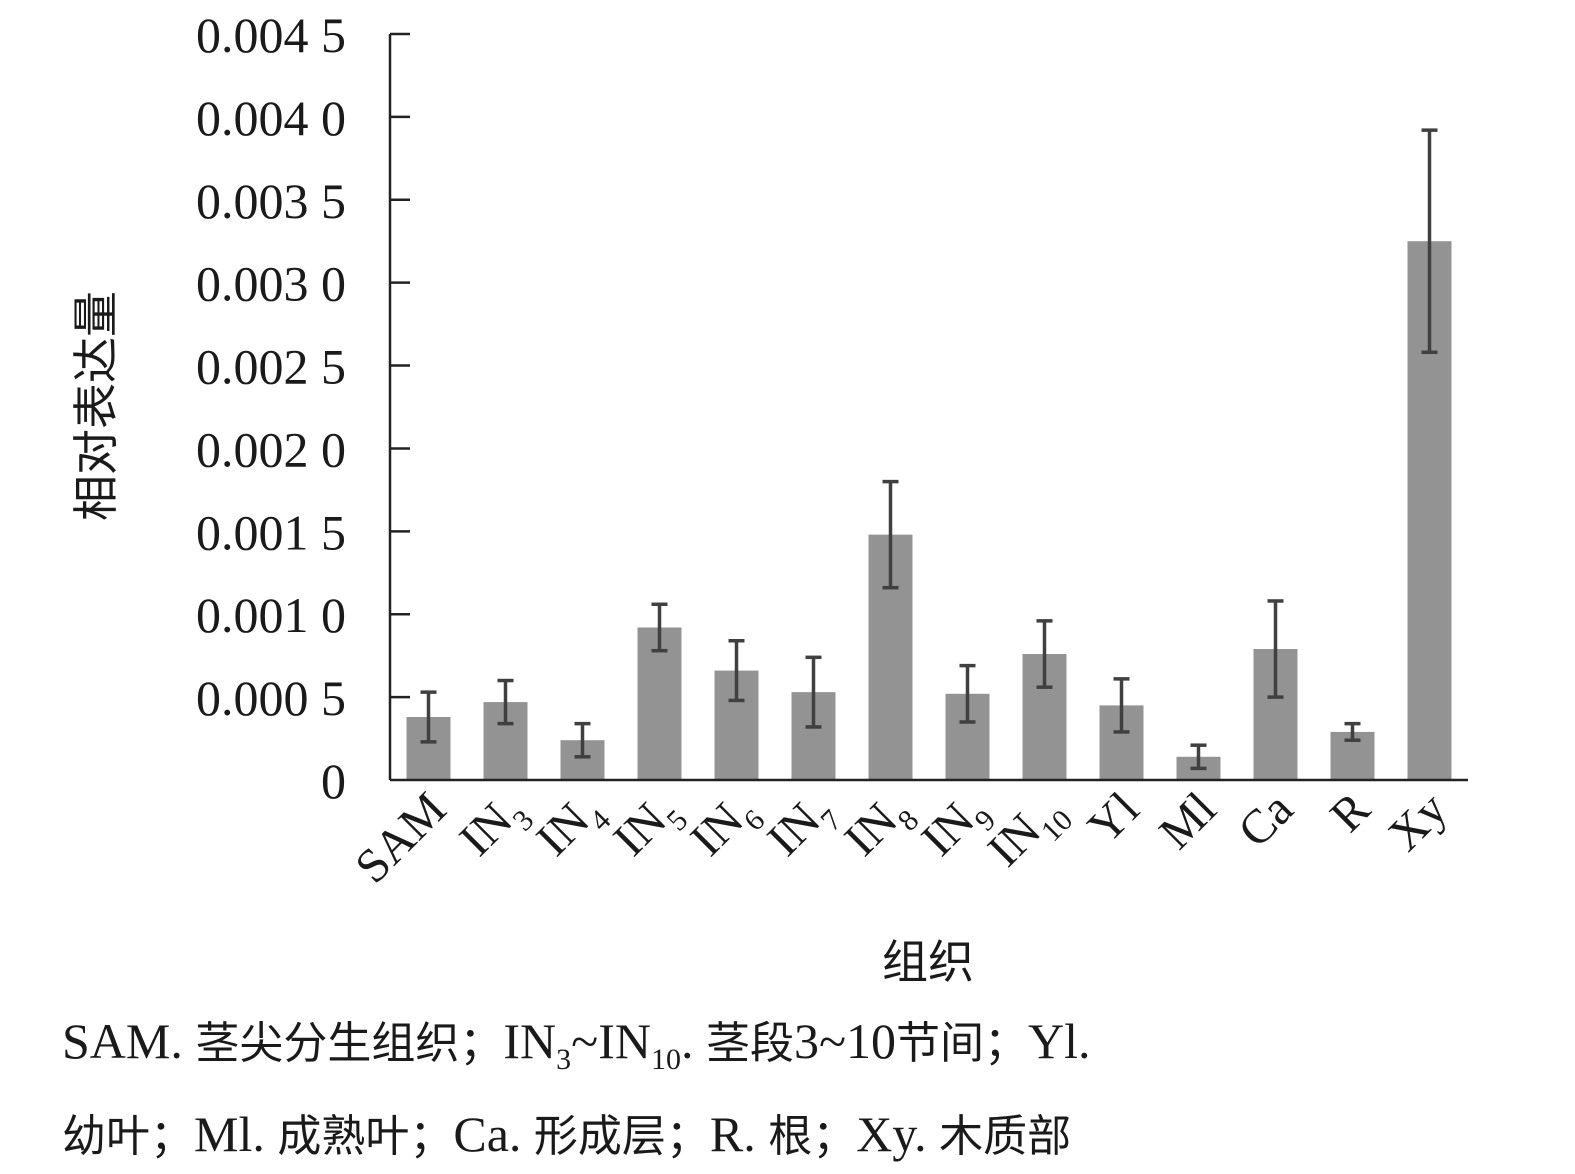  What do you see at coordinates (564, 1059) in the screenshot?
I see `caption-segment: 3` at bounding box center [564, 1059].